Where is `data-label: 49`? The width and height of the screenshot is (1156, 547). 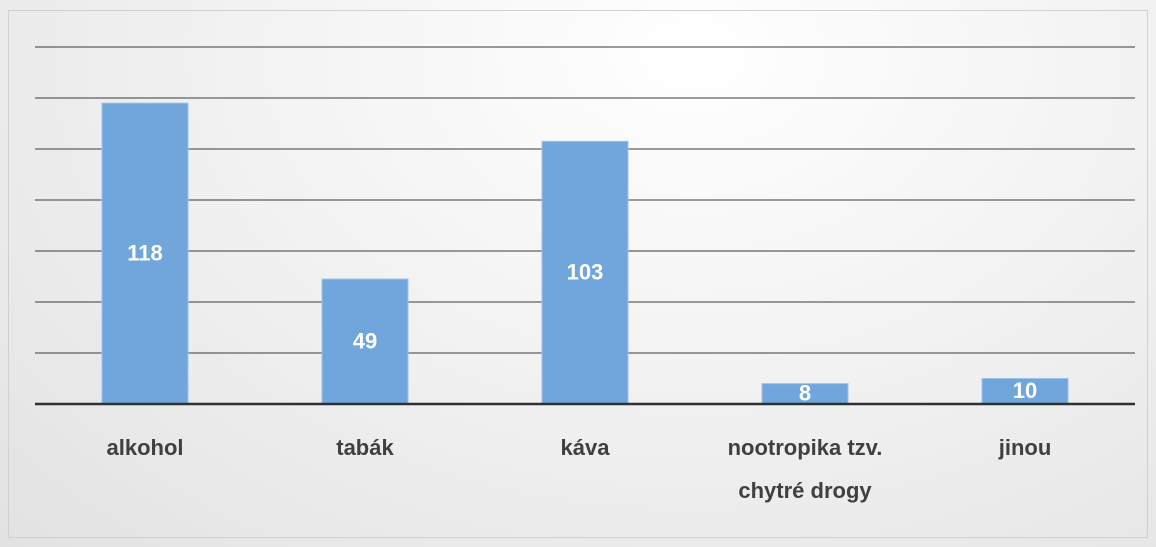
data-label: 49 is located at coordinates (365, 340).